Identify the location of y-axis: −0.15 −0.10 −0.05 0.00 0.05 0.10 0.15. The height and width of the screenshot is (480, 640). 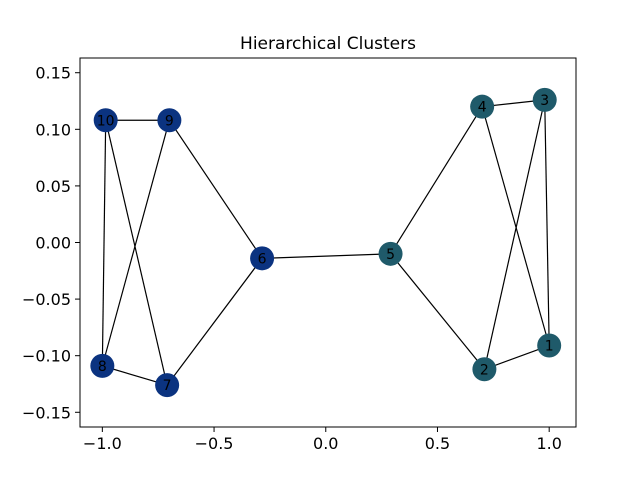
(51, 243).